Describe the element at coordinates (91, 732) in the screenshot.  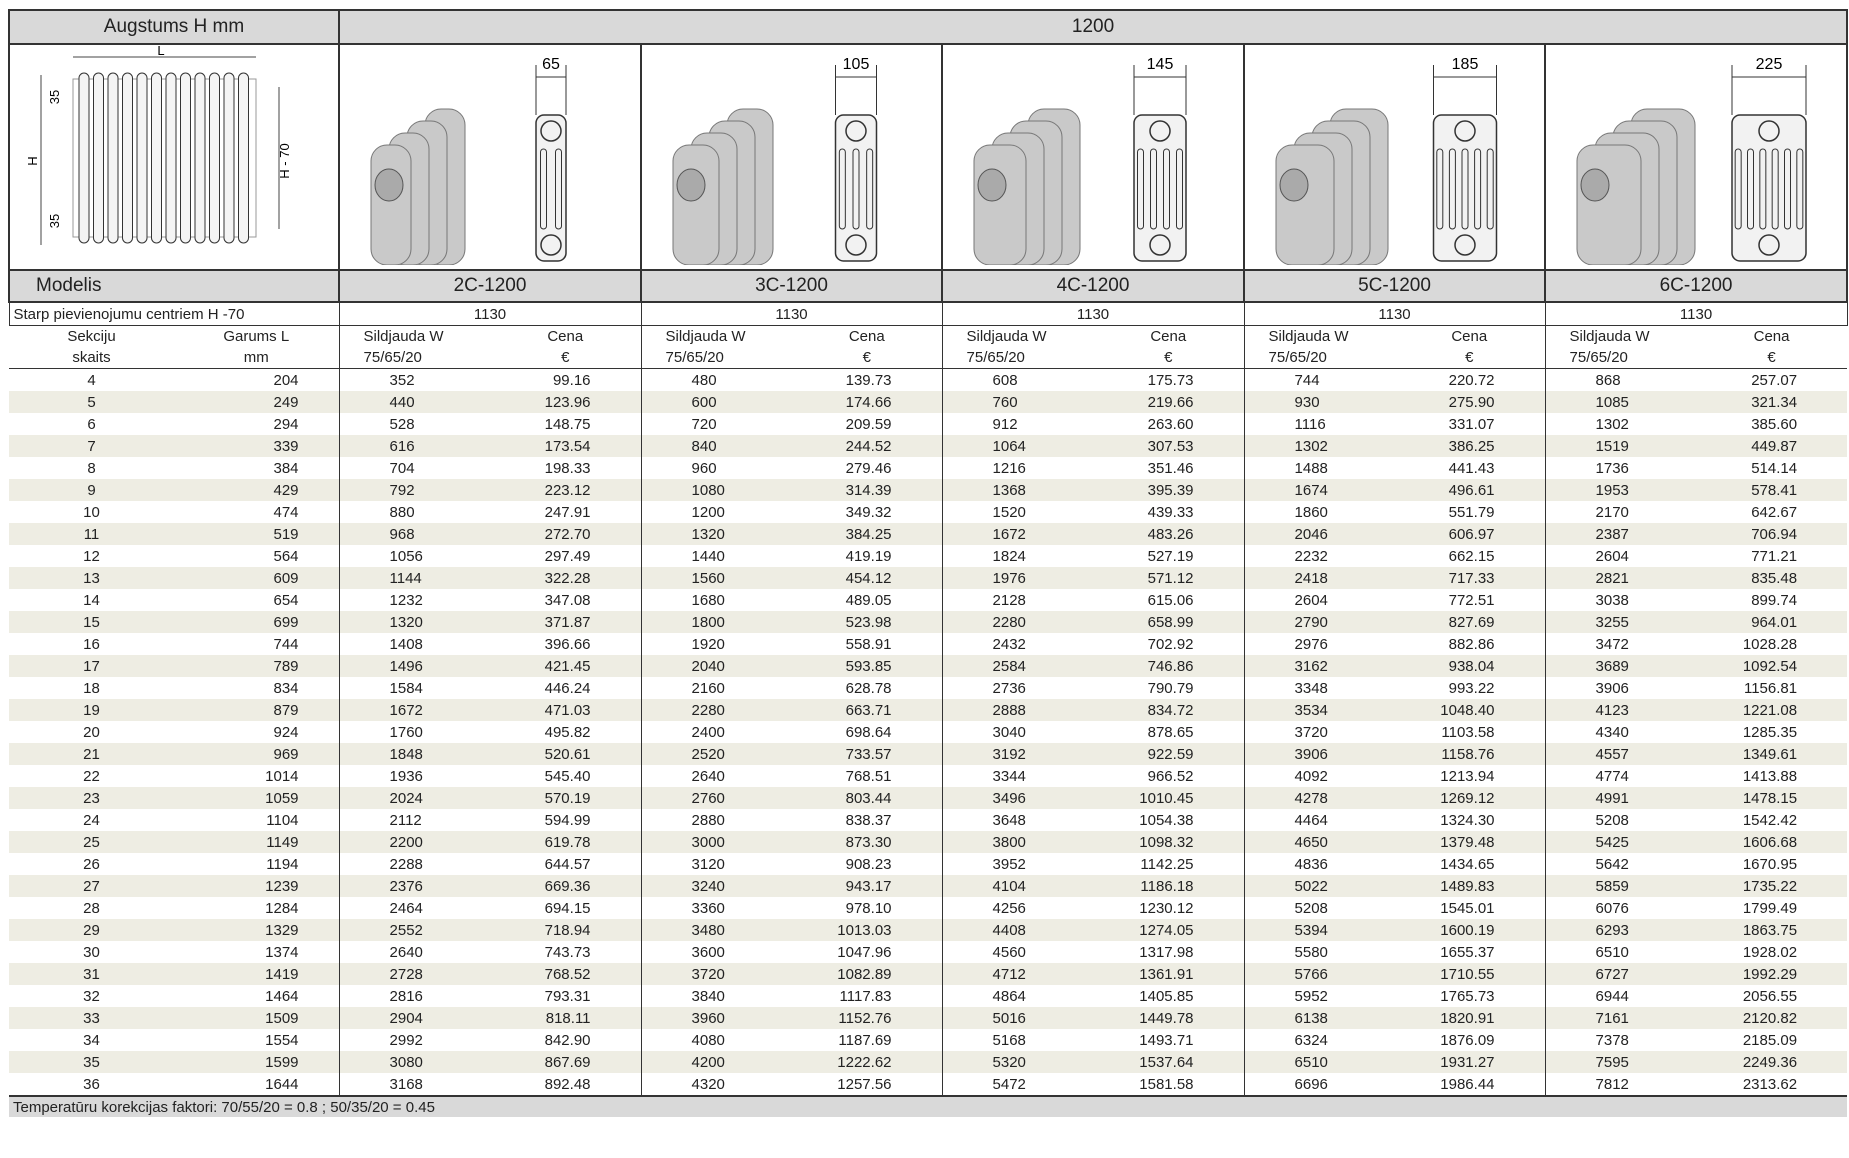
I see `cell: 20` at that location.